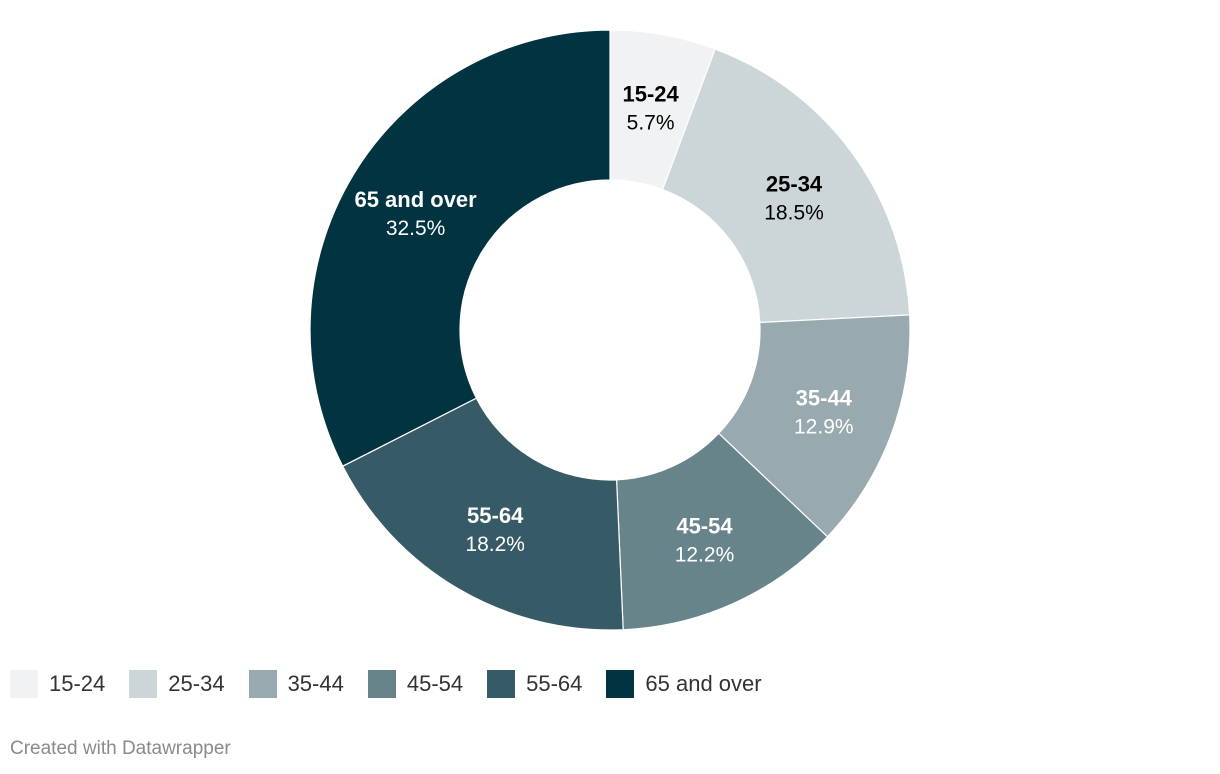  I want to click on legend-item: 35-44, so click(296, 684).